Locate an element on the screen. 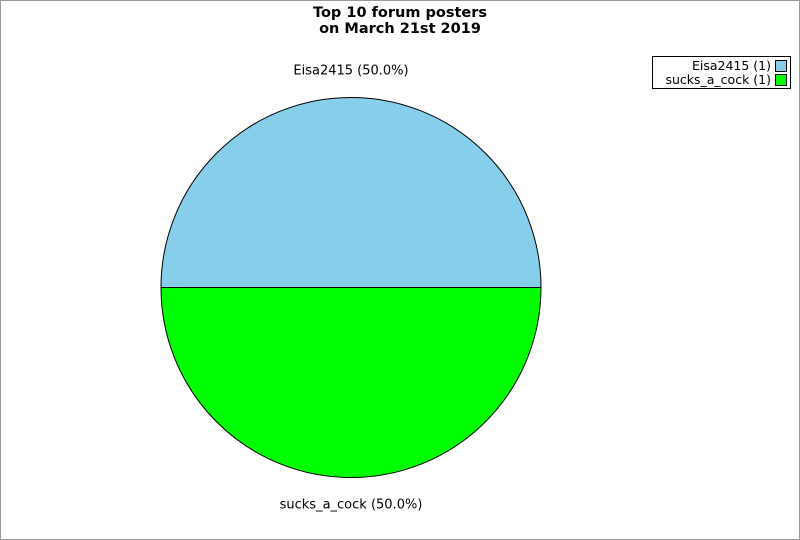 This screenshot has height=540, width=800. title-line-2: on March 21st 2019 is located at coordinates (400, 29).